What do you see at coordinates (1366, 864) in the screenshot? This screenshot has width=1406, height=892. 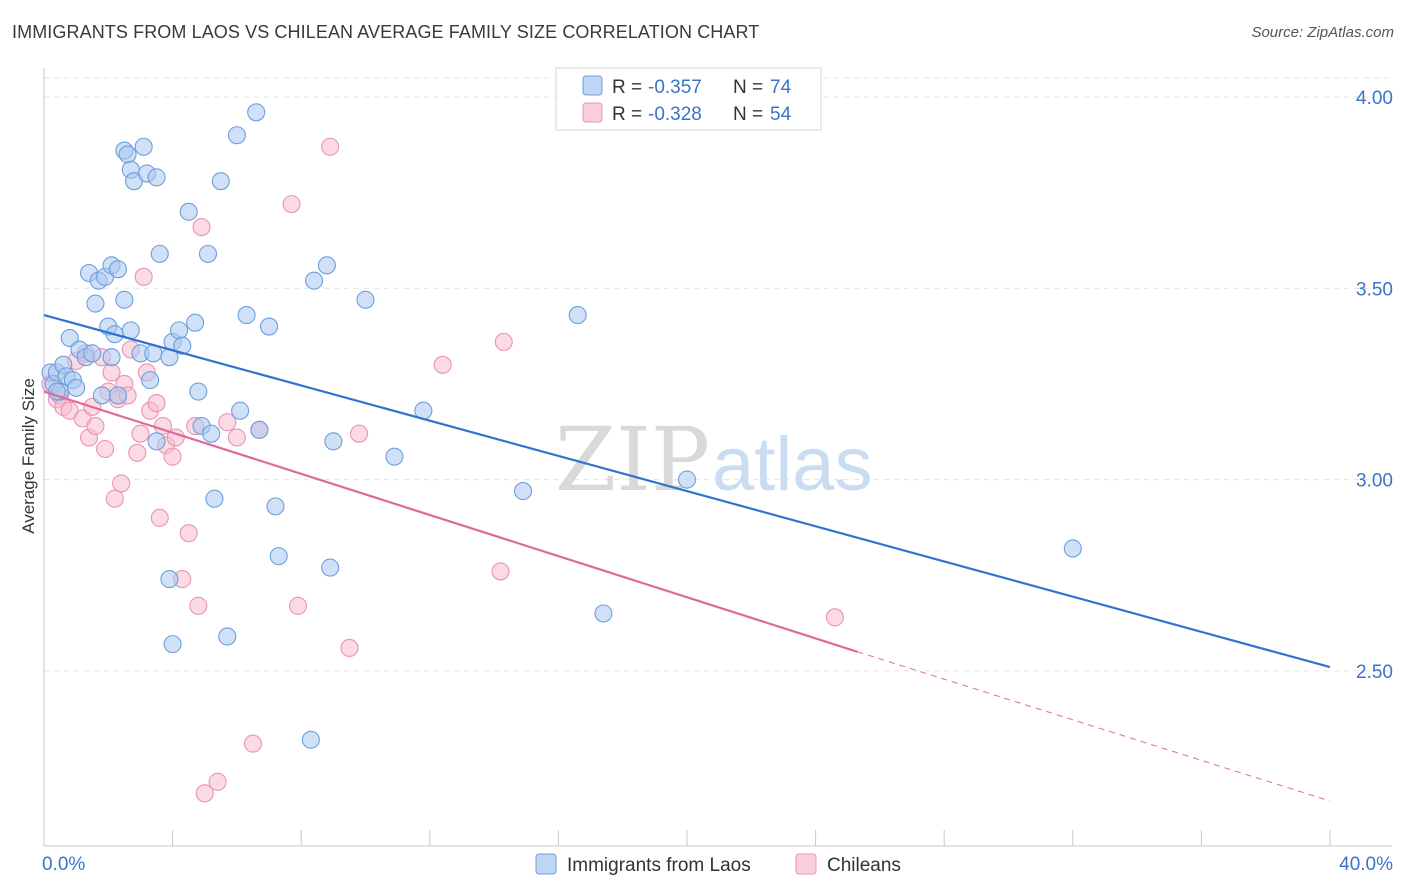 I see `x-tick-label: 40.0%` at bounding box center [1366, 864].